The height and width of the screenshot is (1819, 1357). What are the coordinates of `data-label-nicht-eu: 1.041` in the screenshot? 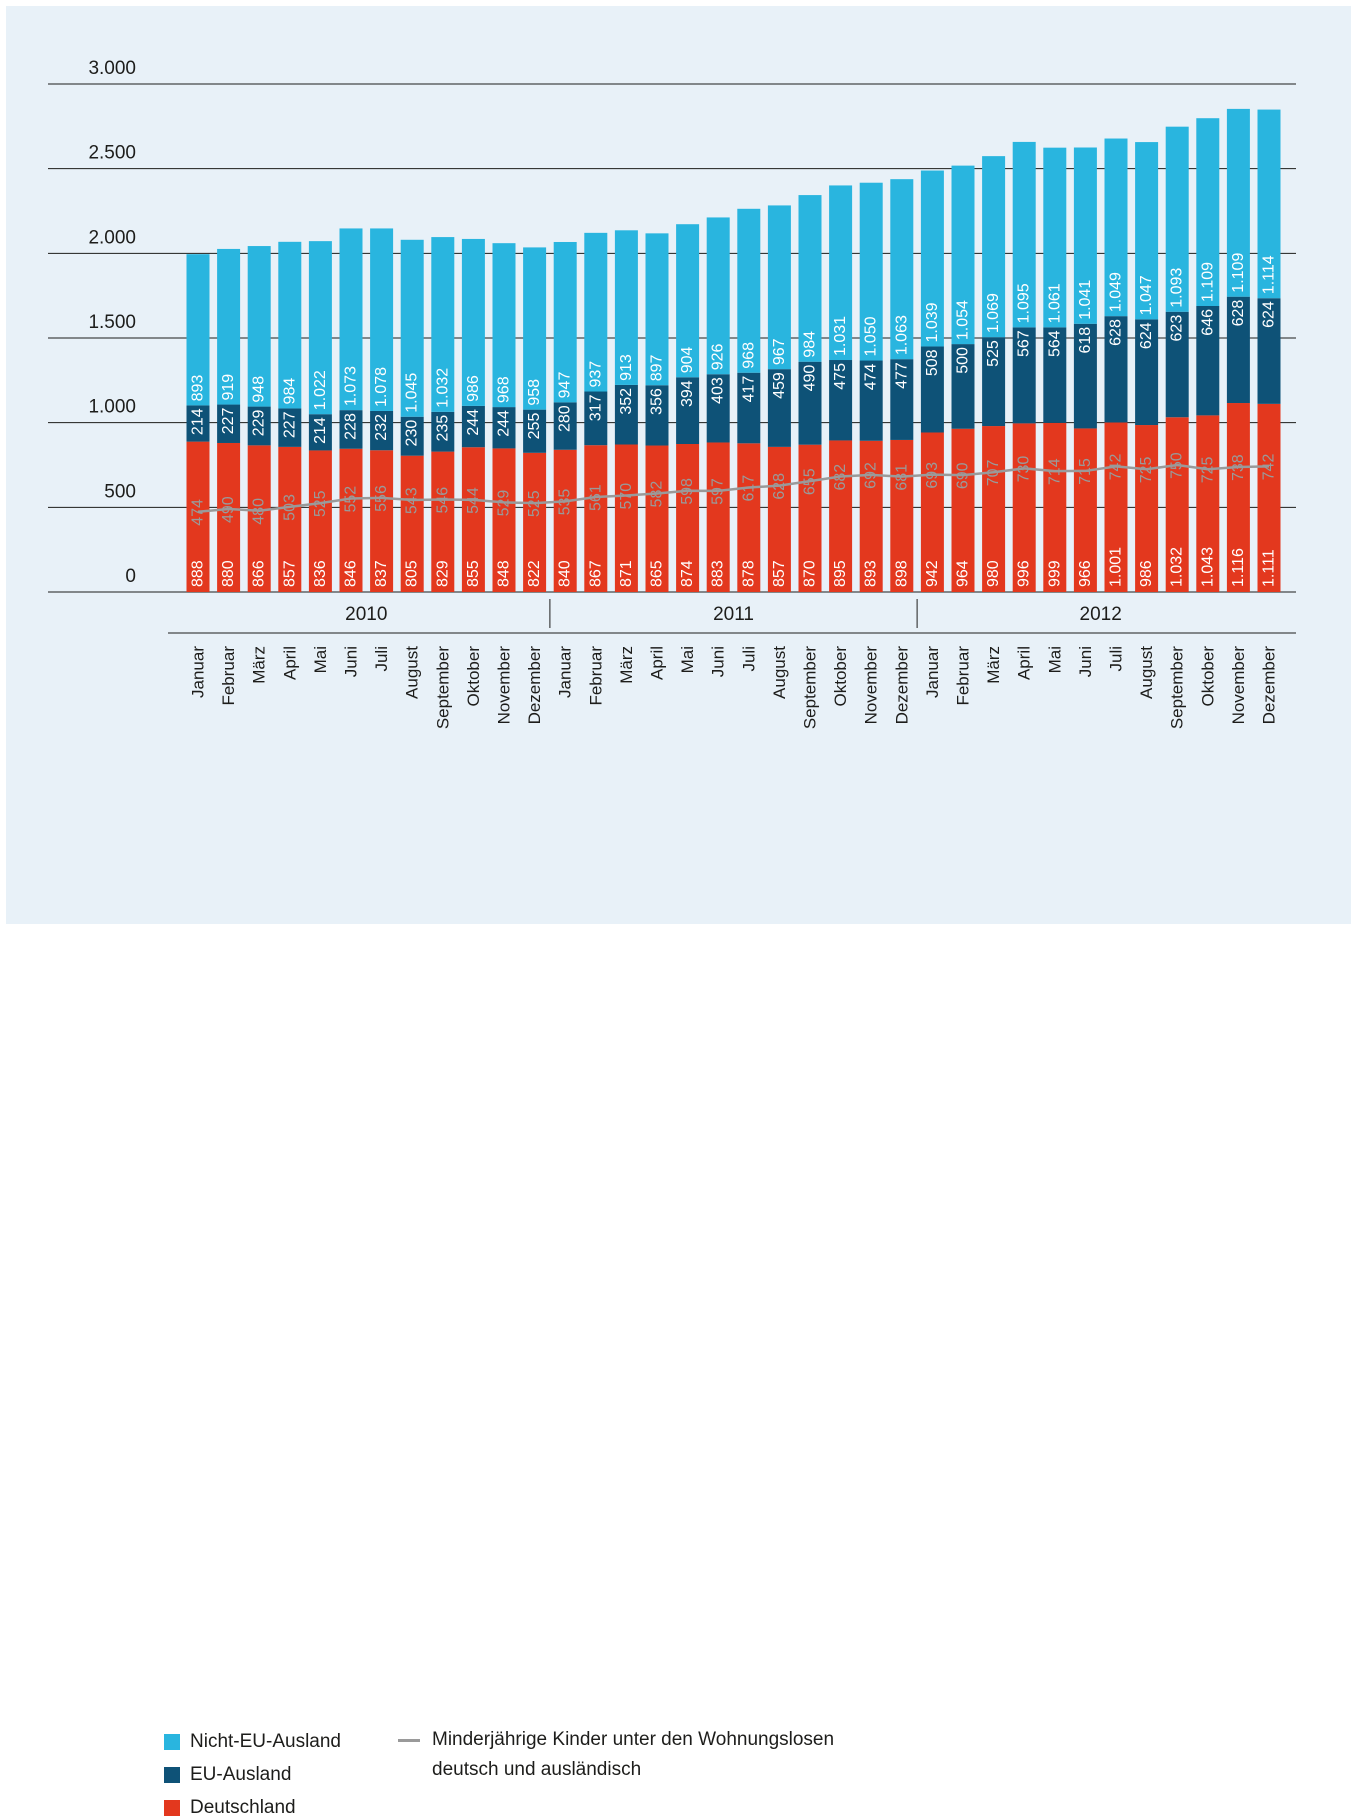 It's located at (1085, 300).